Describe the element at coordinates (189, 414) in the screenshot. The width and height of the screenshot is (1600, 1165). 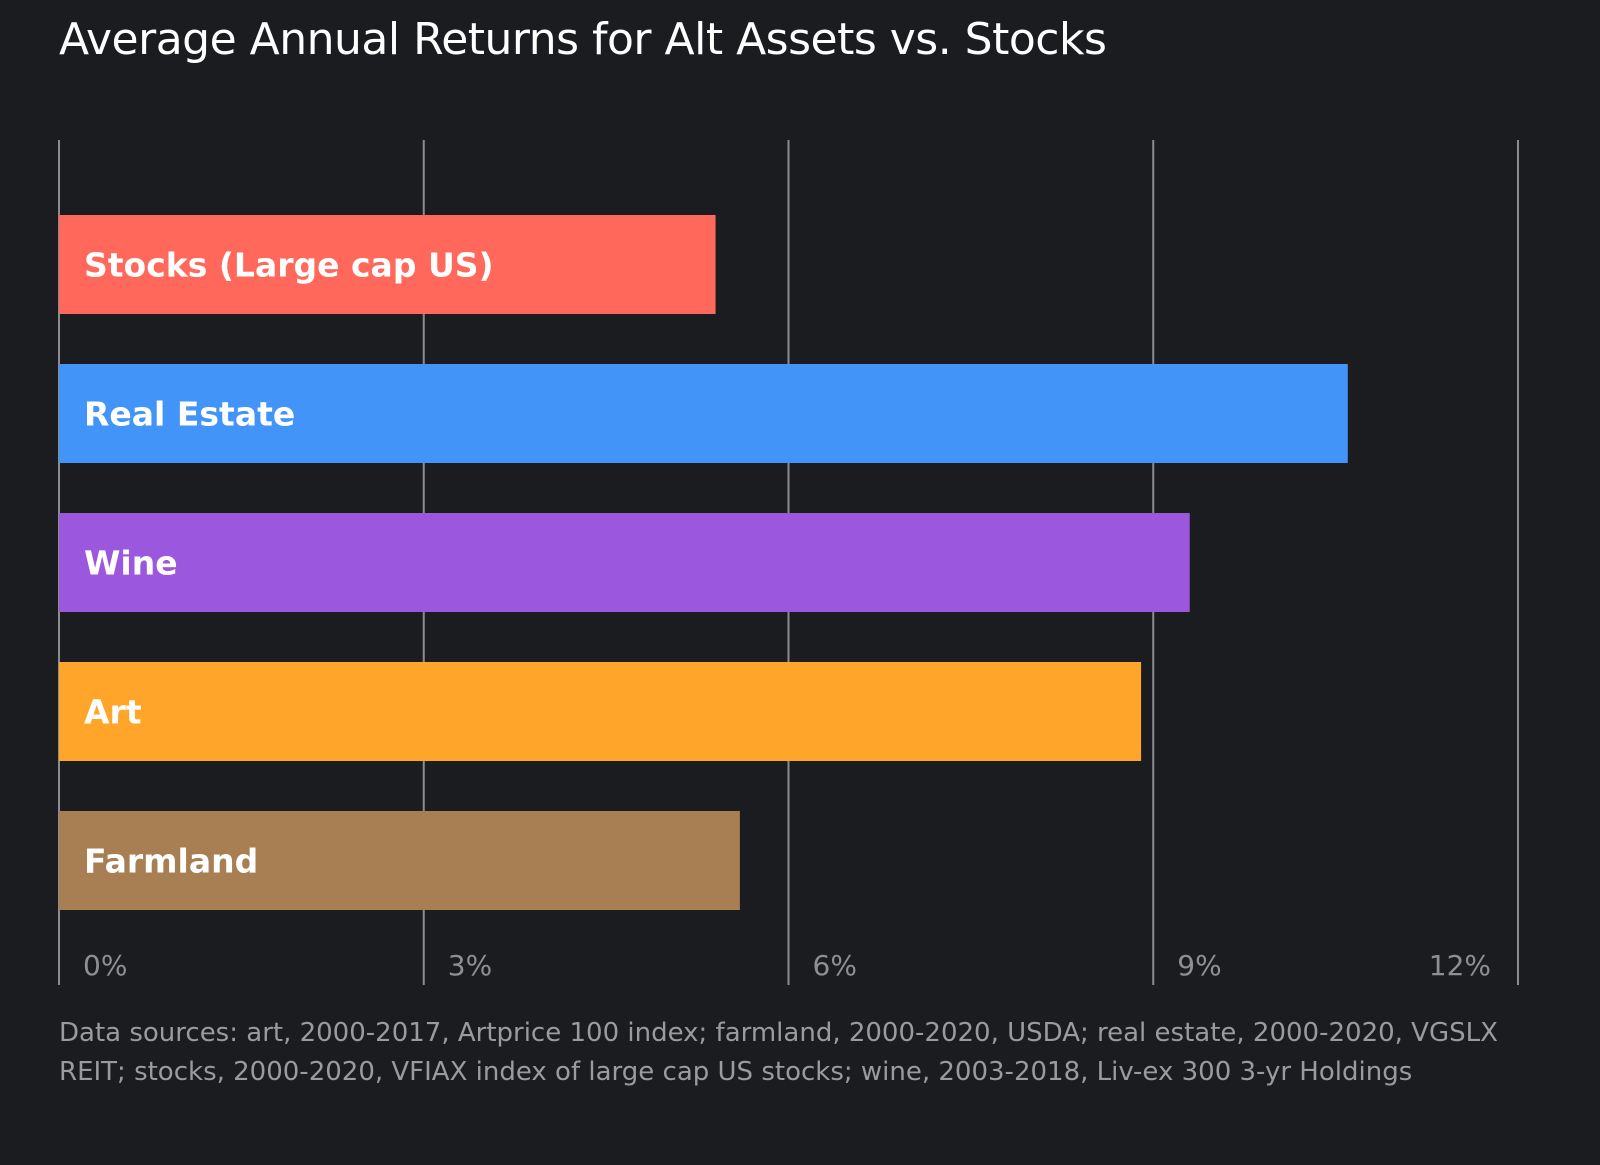
I see `bar-label: Real Estate` at that location.